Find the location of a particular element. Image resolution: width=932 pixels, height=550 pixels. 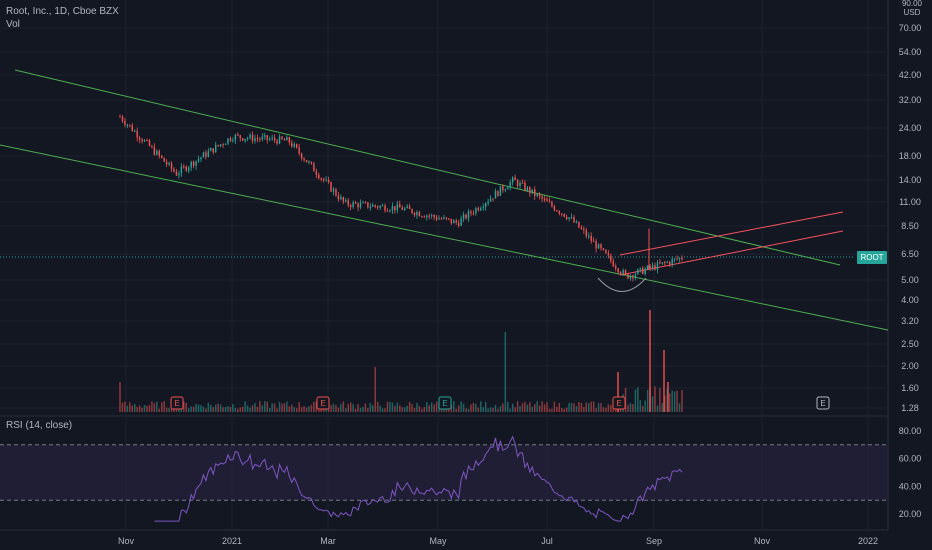

earnings-marker-label: E is located at coordinates (444, 403).